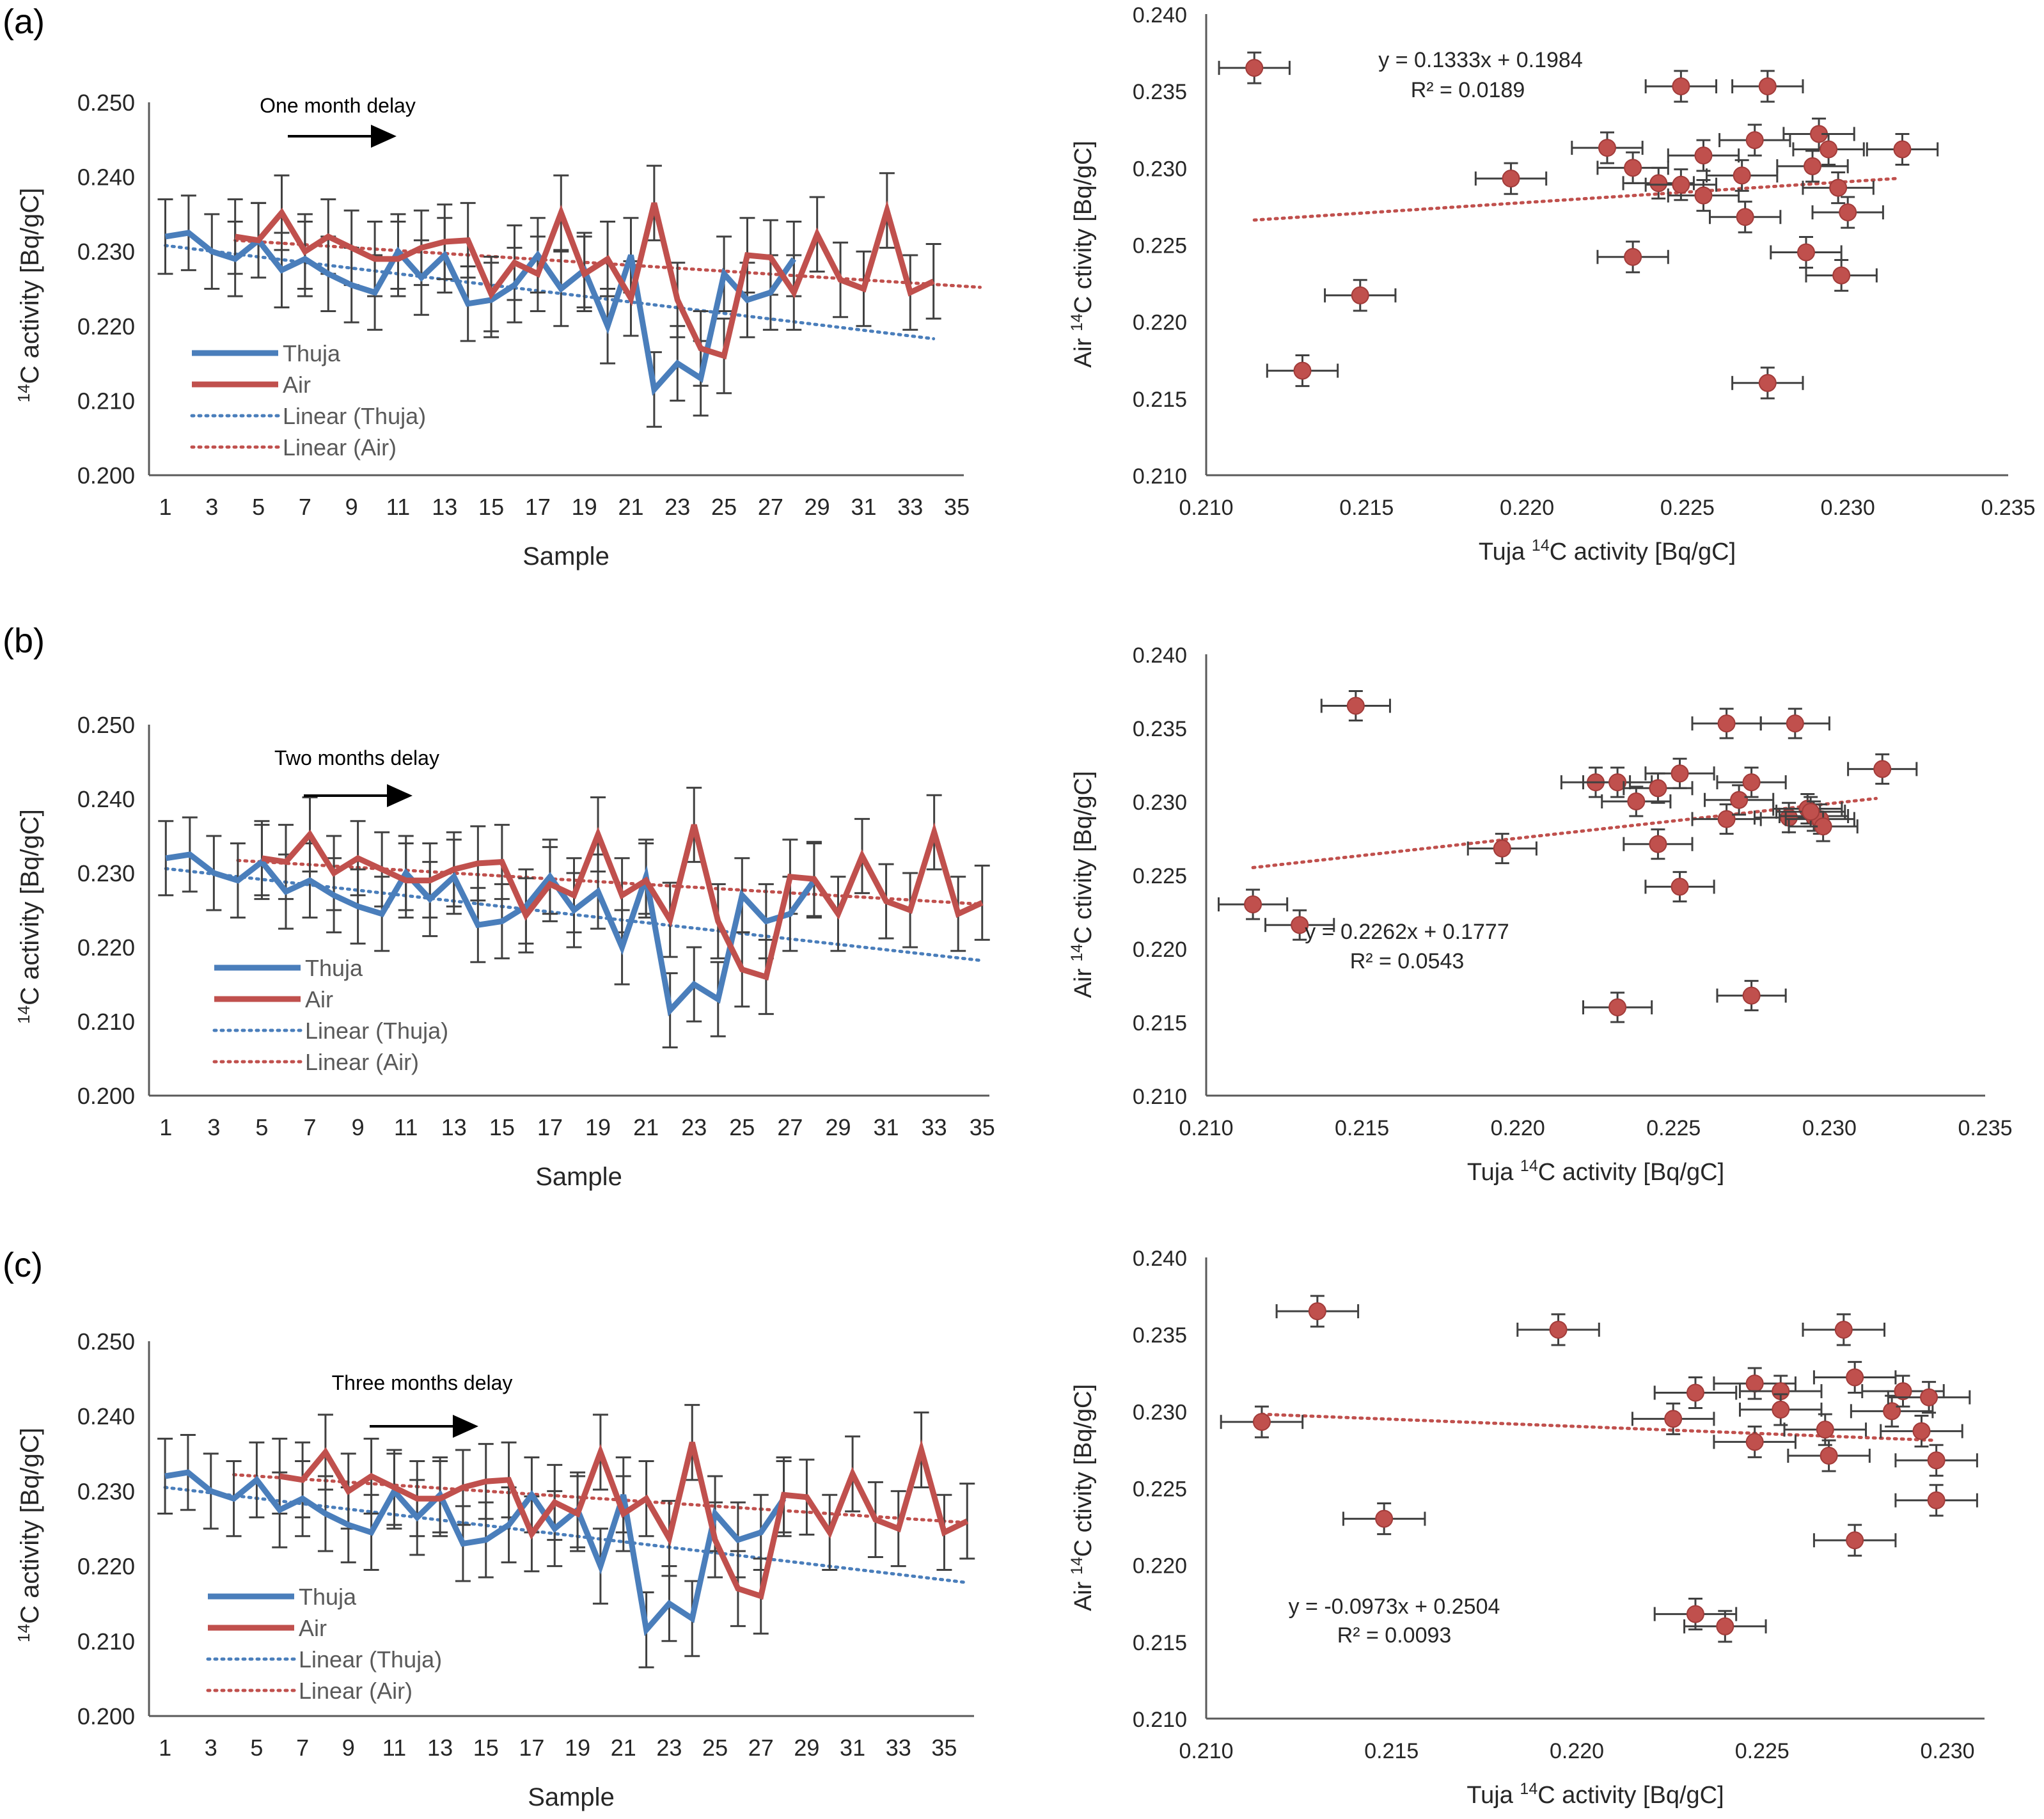 The width and height of the screenshot is (2044, 1819). I want to click on trend-equation: y = 0.2262x + 0.1777, so click(1407, 932).